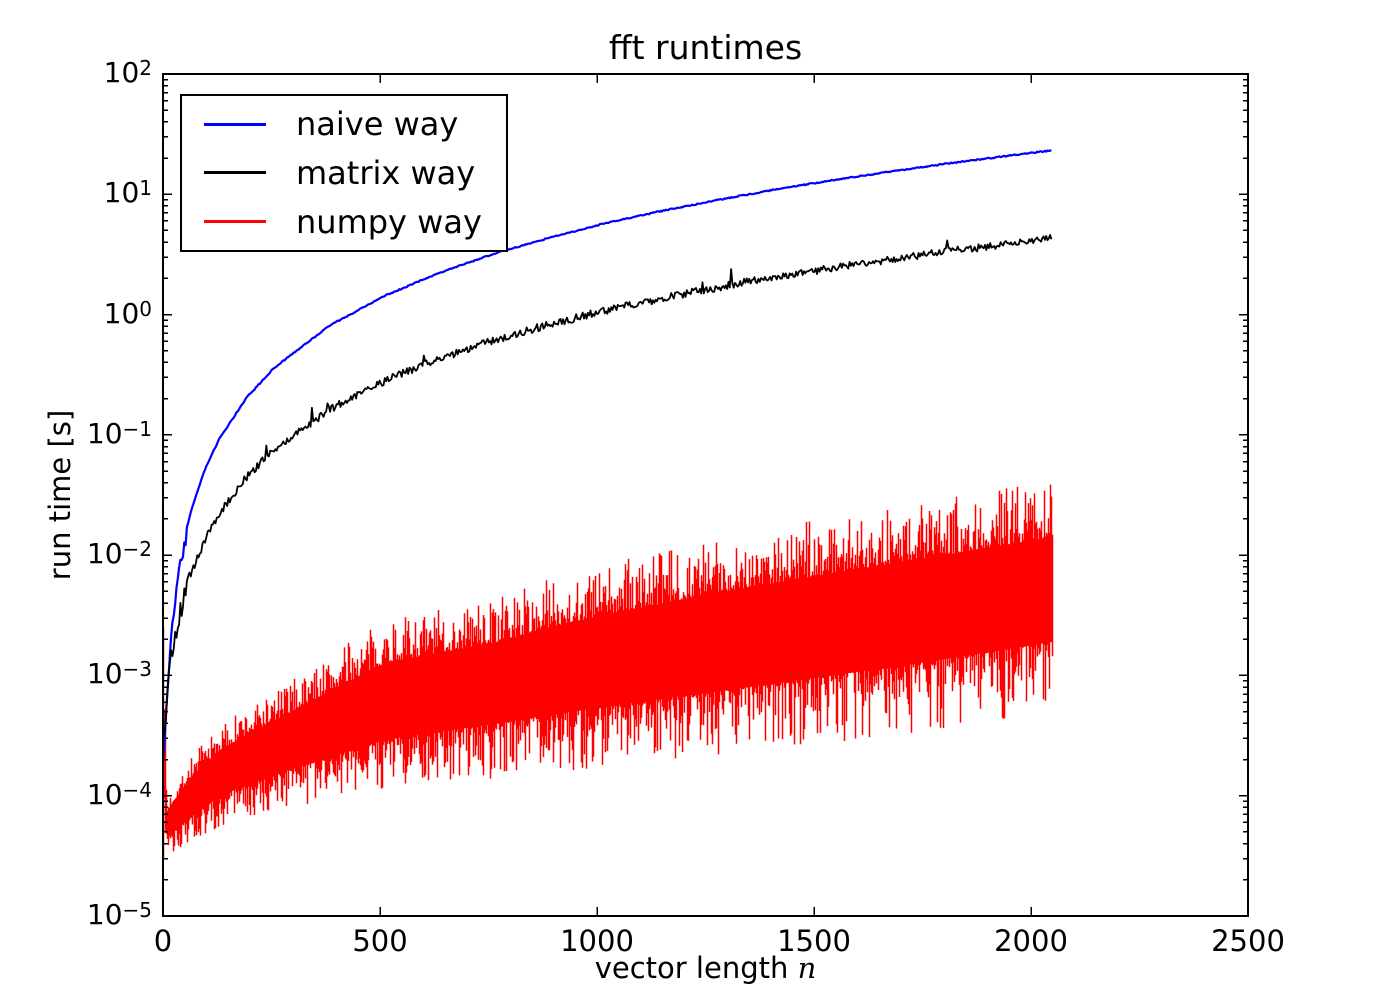 This screenshot has height=995, width=1376. I want to click on x-tick-label: 1500, so click(814, 941).